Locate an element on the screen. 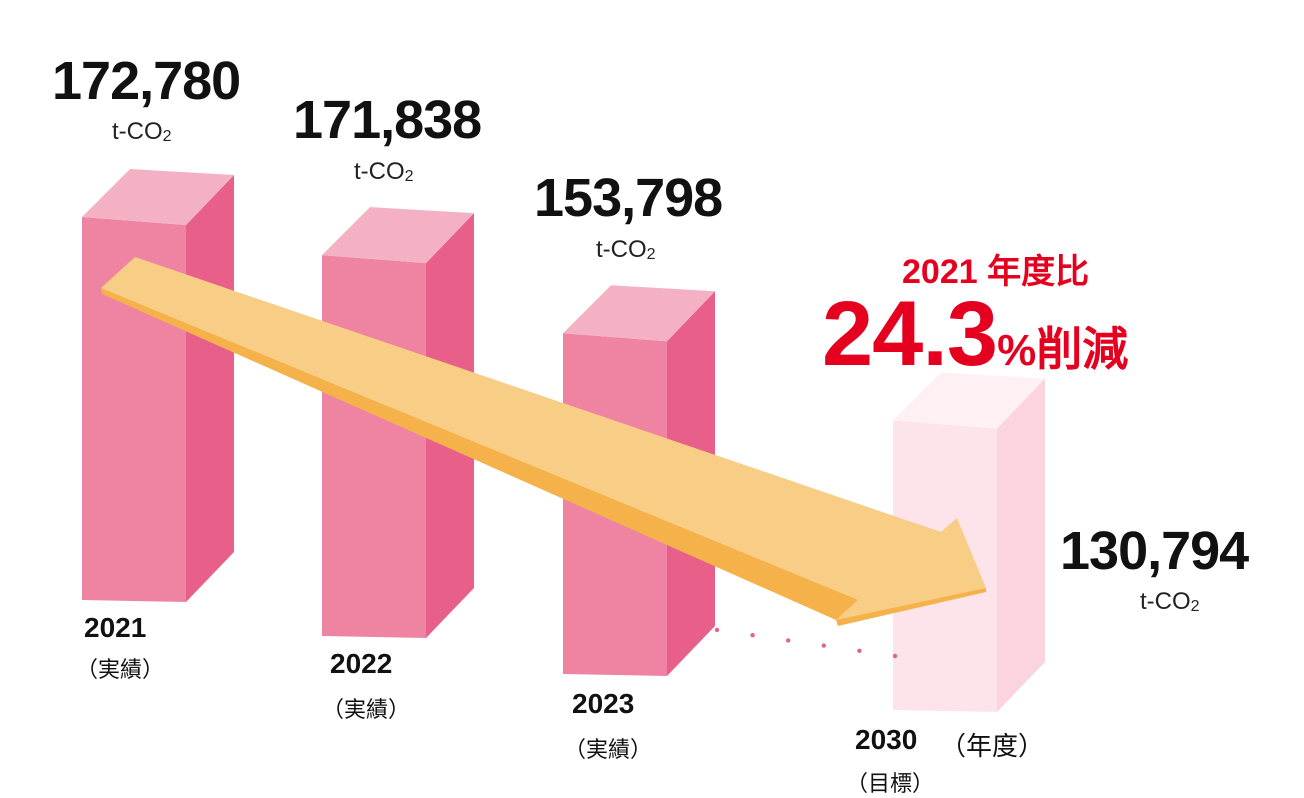 This screenshot has height=798, width=1304. category-label-2023: 2023 is located at coordinates (603, 703).